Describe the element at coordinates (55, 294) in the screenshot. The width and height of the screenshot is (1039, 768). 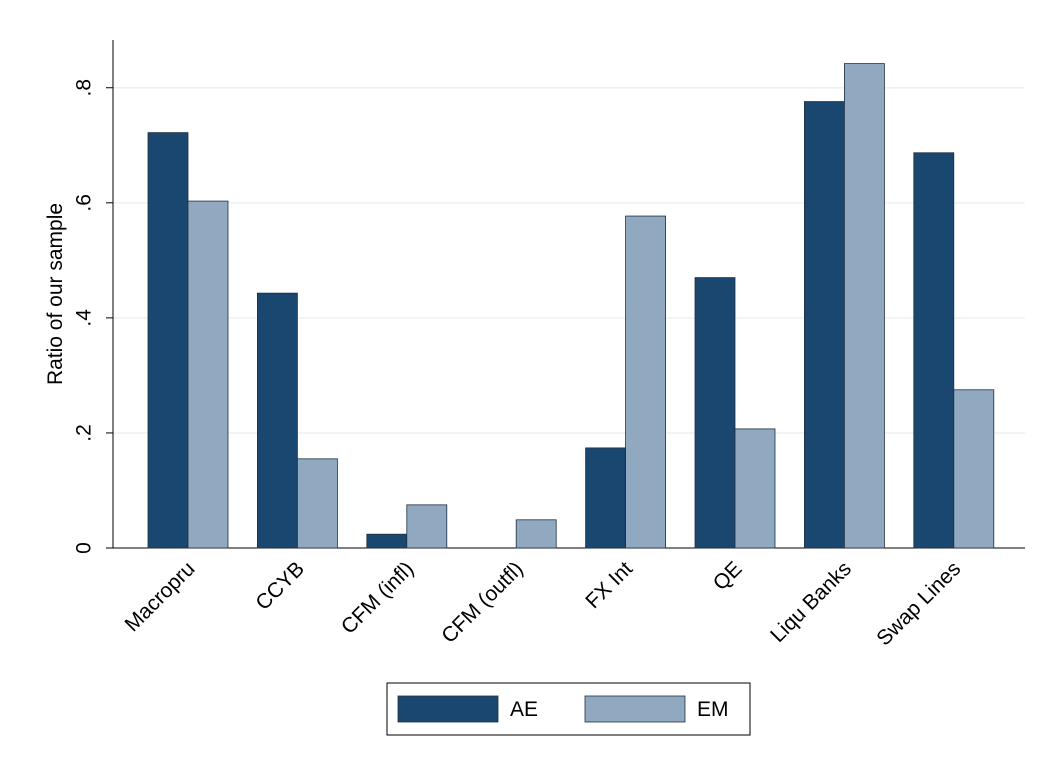
I see `y-axis-label: Ratio of our sample` at that location.